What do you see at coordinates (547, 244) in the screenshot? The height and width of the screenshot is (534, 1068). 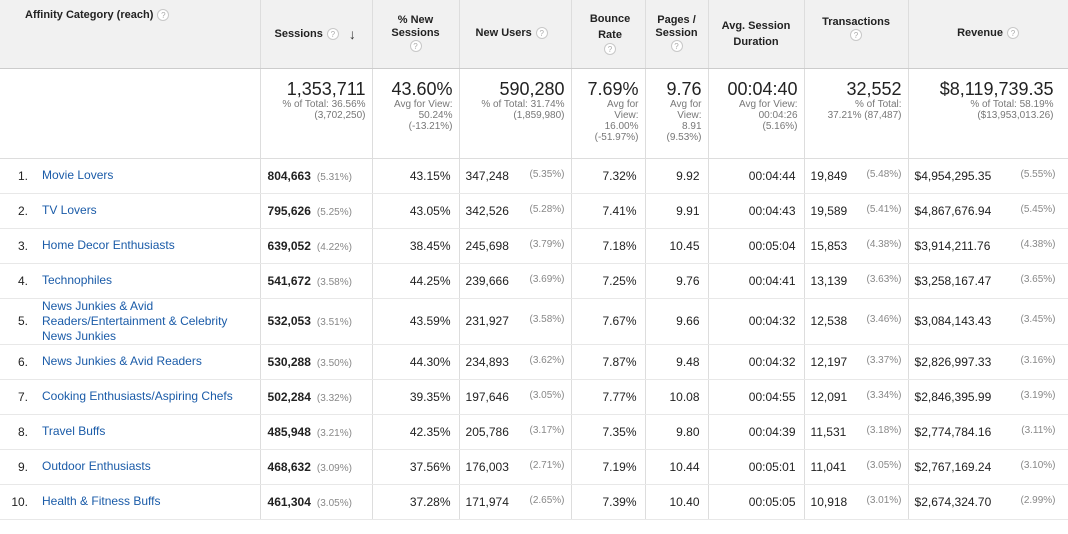 I see `new-users-percent: (3.79%)` at bounding box center [547, 244].